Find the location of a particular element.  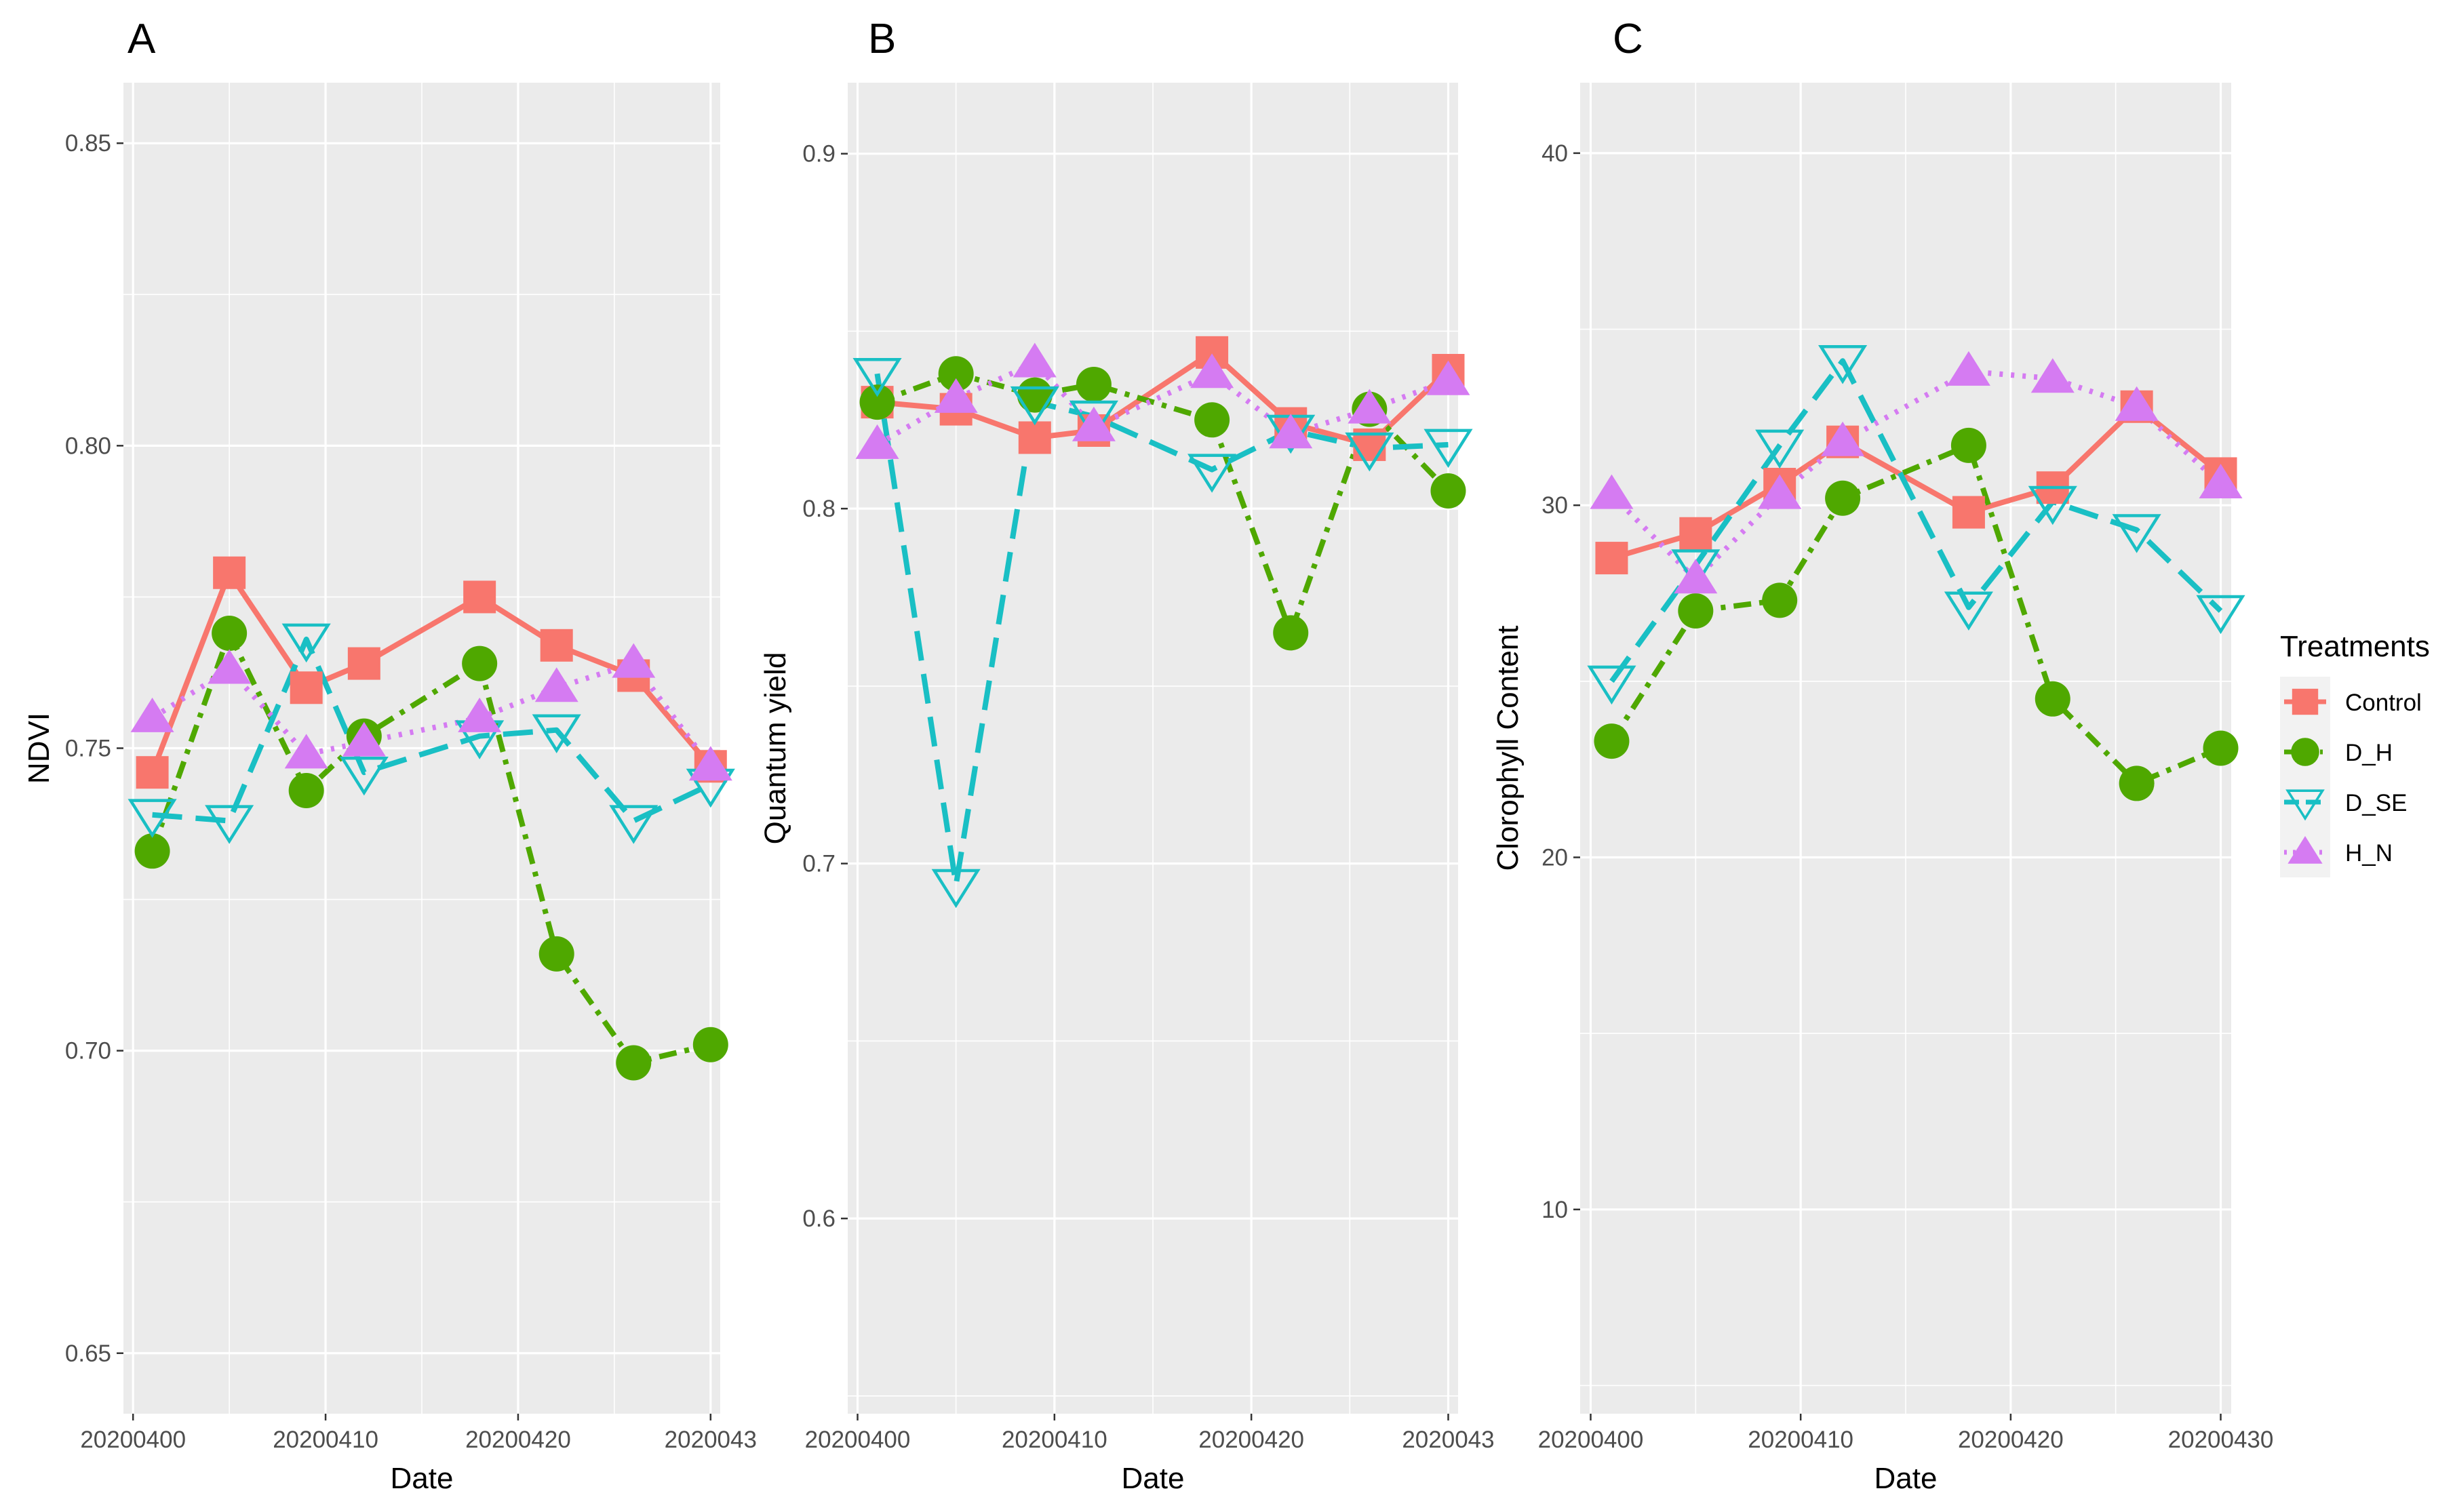

legend-item-control: Control is located at coordinates (2351, 702).